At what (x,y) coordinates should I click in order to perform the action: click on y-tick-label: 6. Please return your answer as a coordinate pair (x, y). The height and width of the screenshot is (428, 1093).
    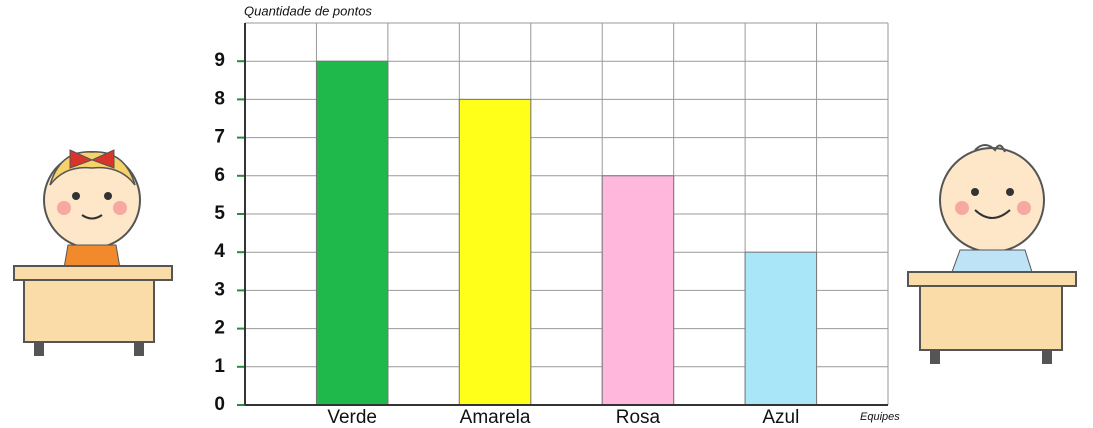
    Looking at the image, I should click on (219, 175).